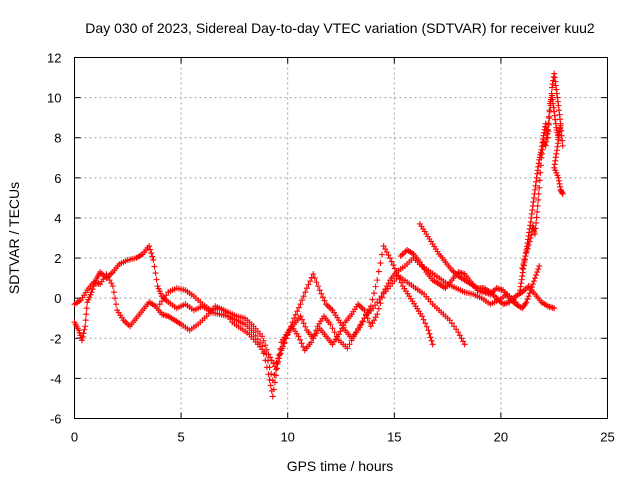 This screenshot has width=640, height=480. What do you see at coordinates (501, 437) in the screenshot?
I see `x-tick-label: 20` at bounding box center [501, 437].